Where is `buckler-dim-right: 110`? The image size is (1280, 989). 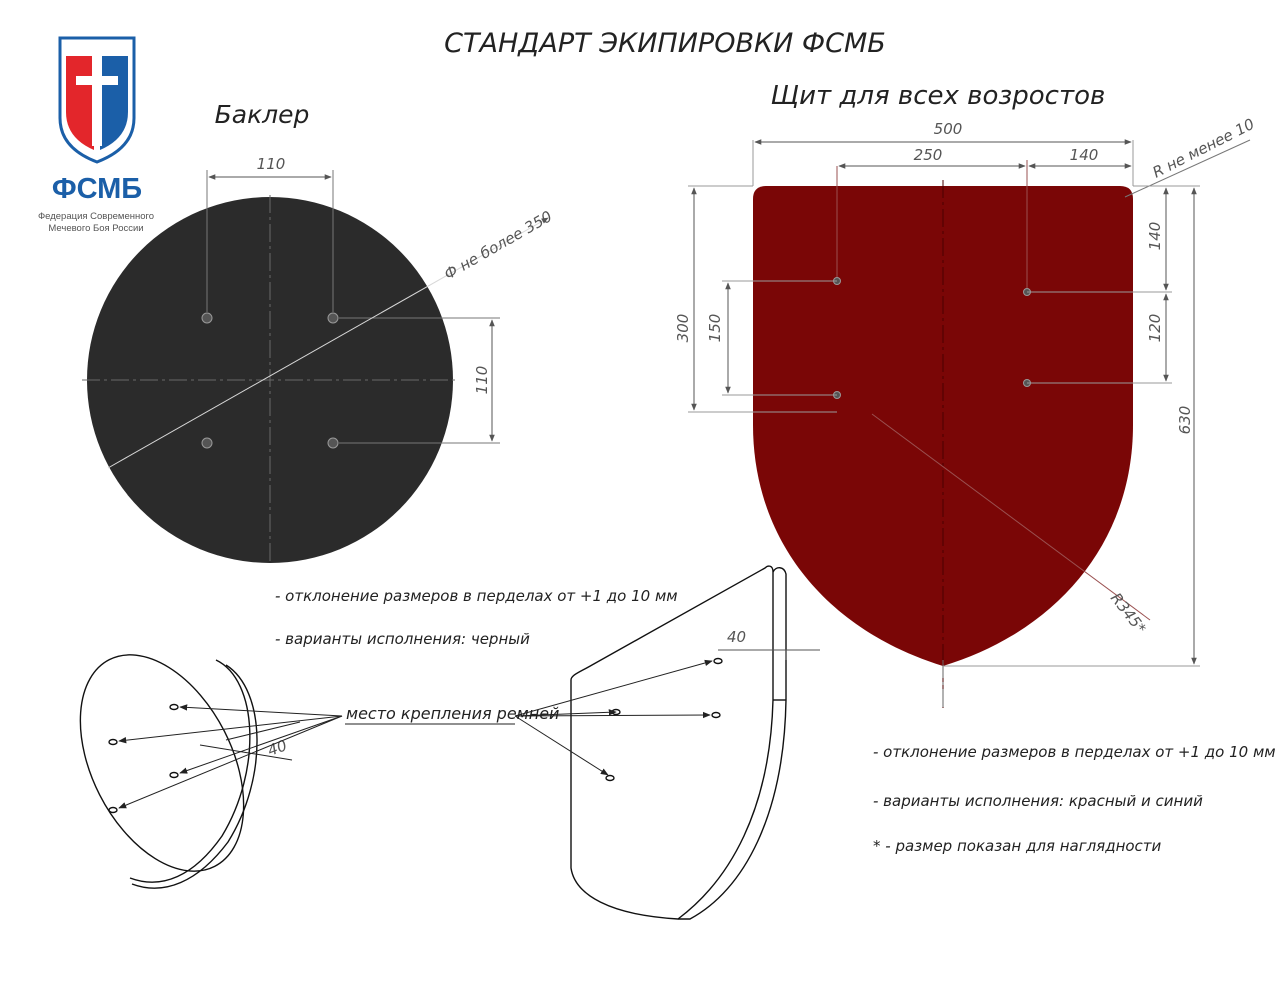 buckler-dim-right: 110 is located at coordinates (482, 380).